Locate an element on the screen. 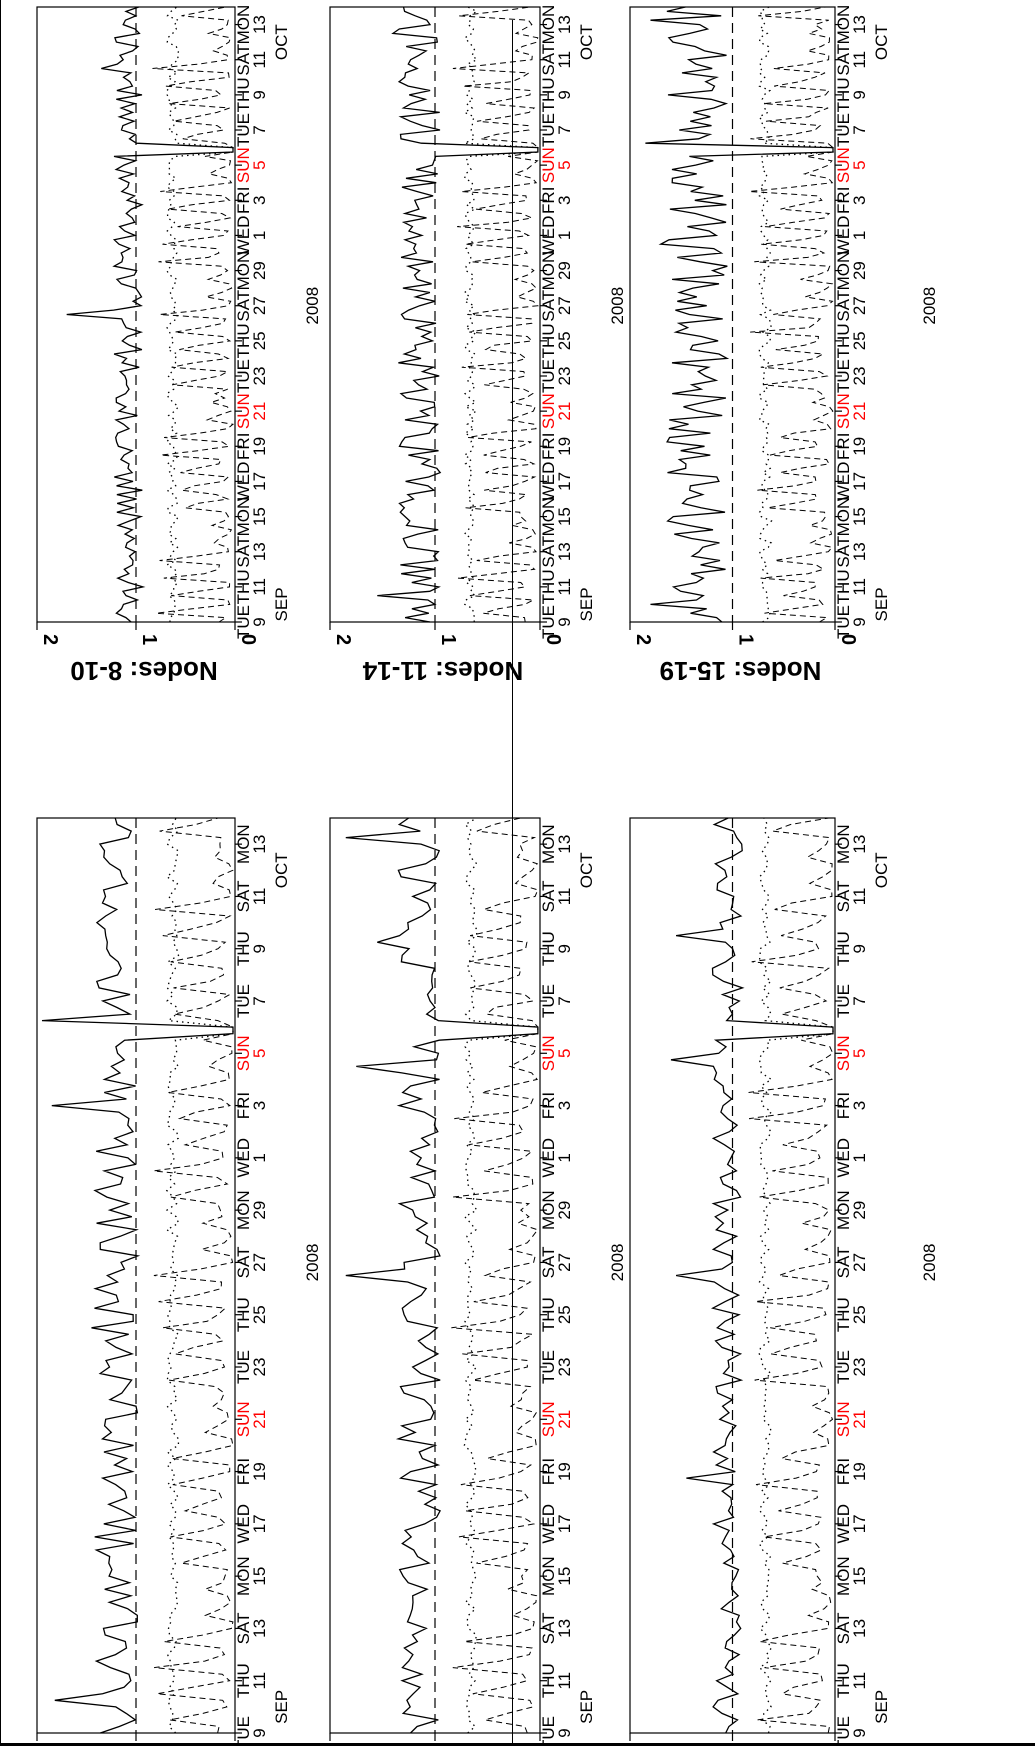  panel-title: Nodes: 8-10 is located at coordinates (143, 671).